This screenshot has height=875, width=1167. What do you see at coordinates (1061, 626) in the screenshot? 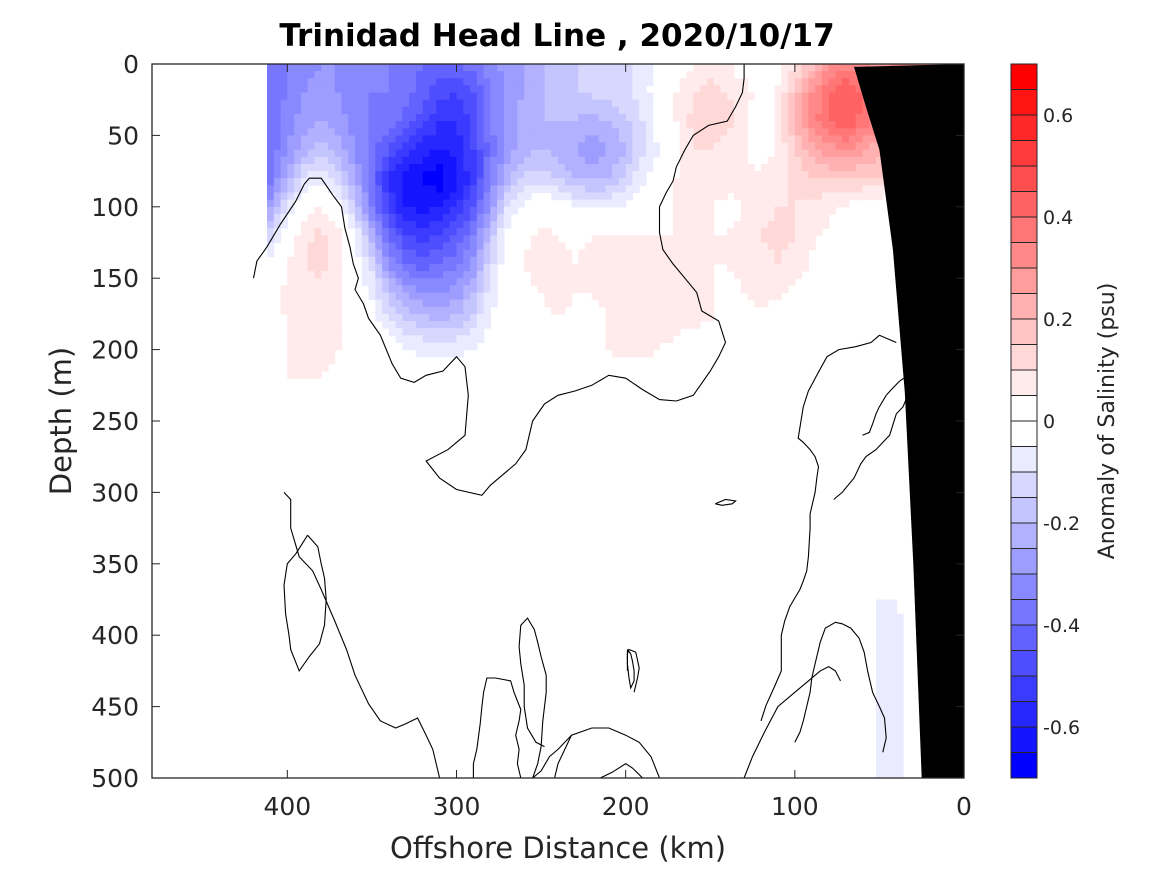
I see `colorbar-tick-label: -0.4` at bounding box center [1061, 626].